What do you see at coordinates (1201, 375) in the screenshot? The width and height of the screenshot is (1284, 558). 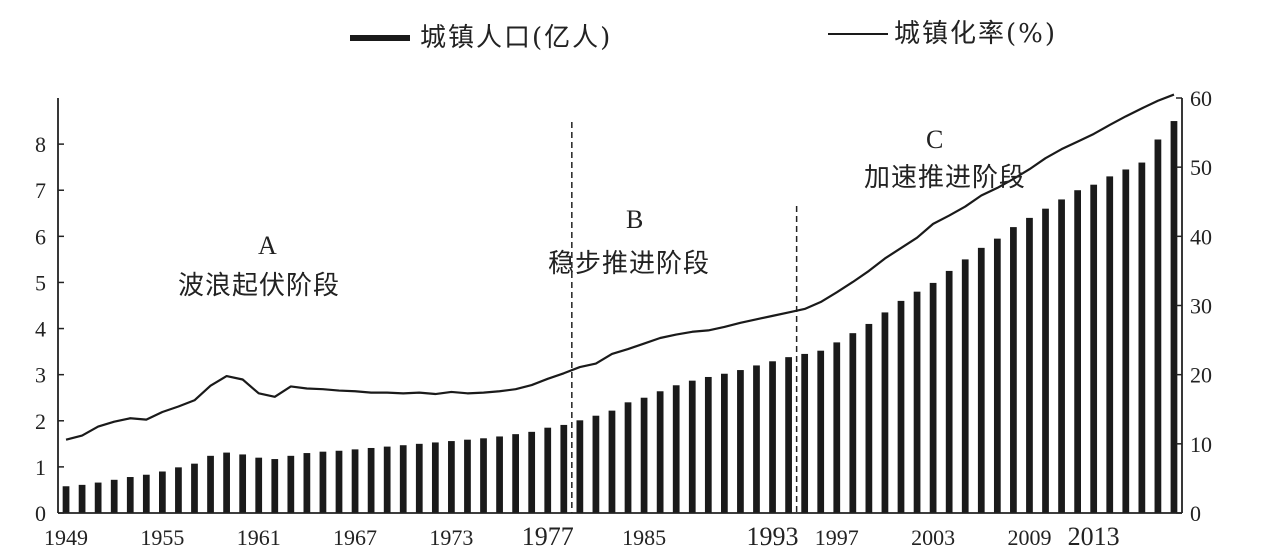 I see `right-axis-tick-label: 20` at bounding box center [1201, 375].